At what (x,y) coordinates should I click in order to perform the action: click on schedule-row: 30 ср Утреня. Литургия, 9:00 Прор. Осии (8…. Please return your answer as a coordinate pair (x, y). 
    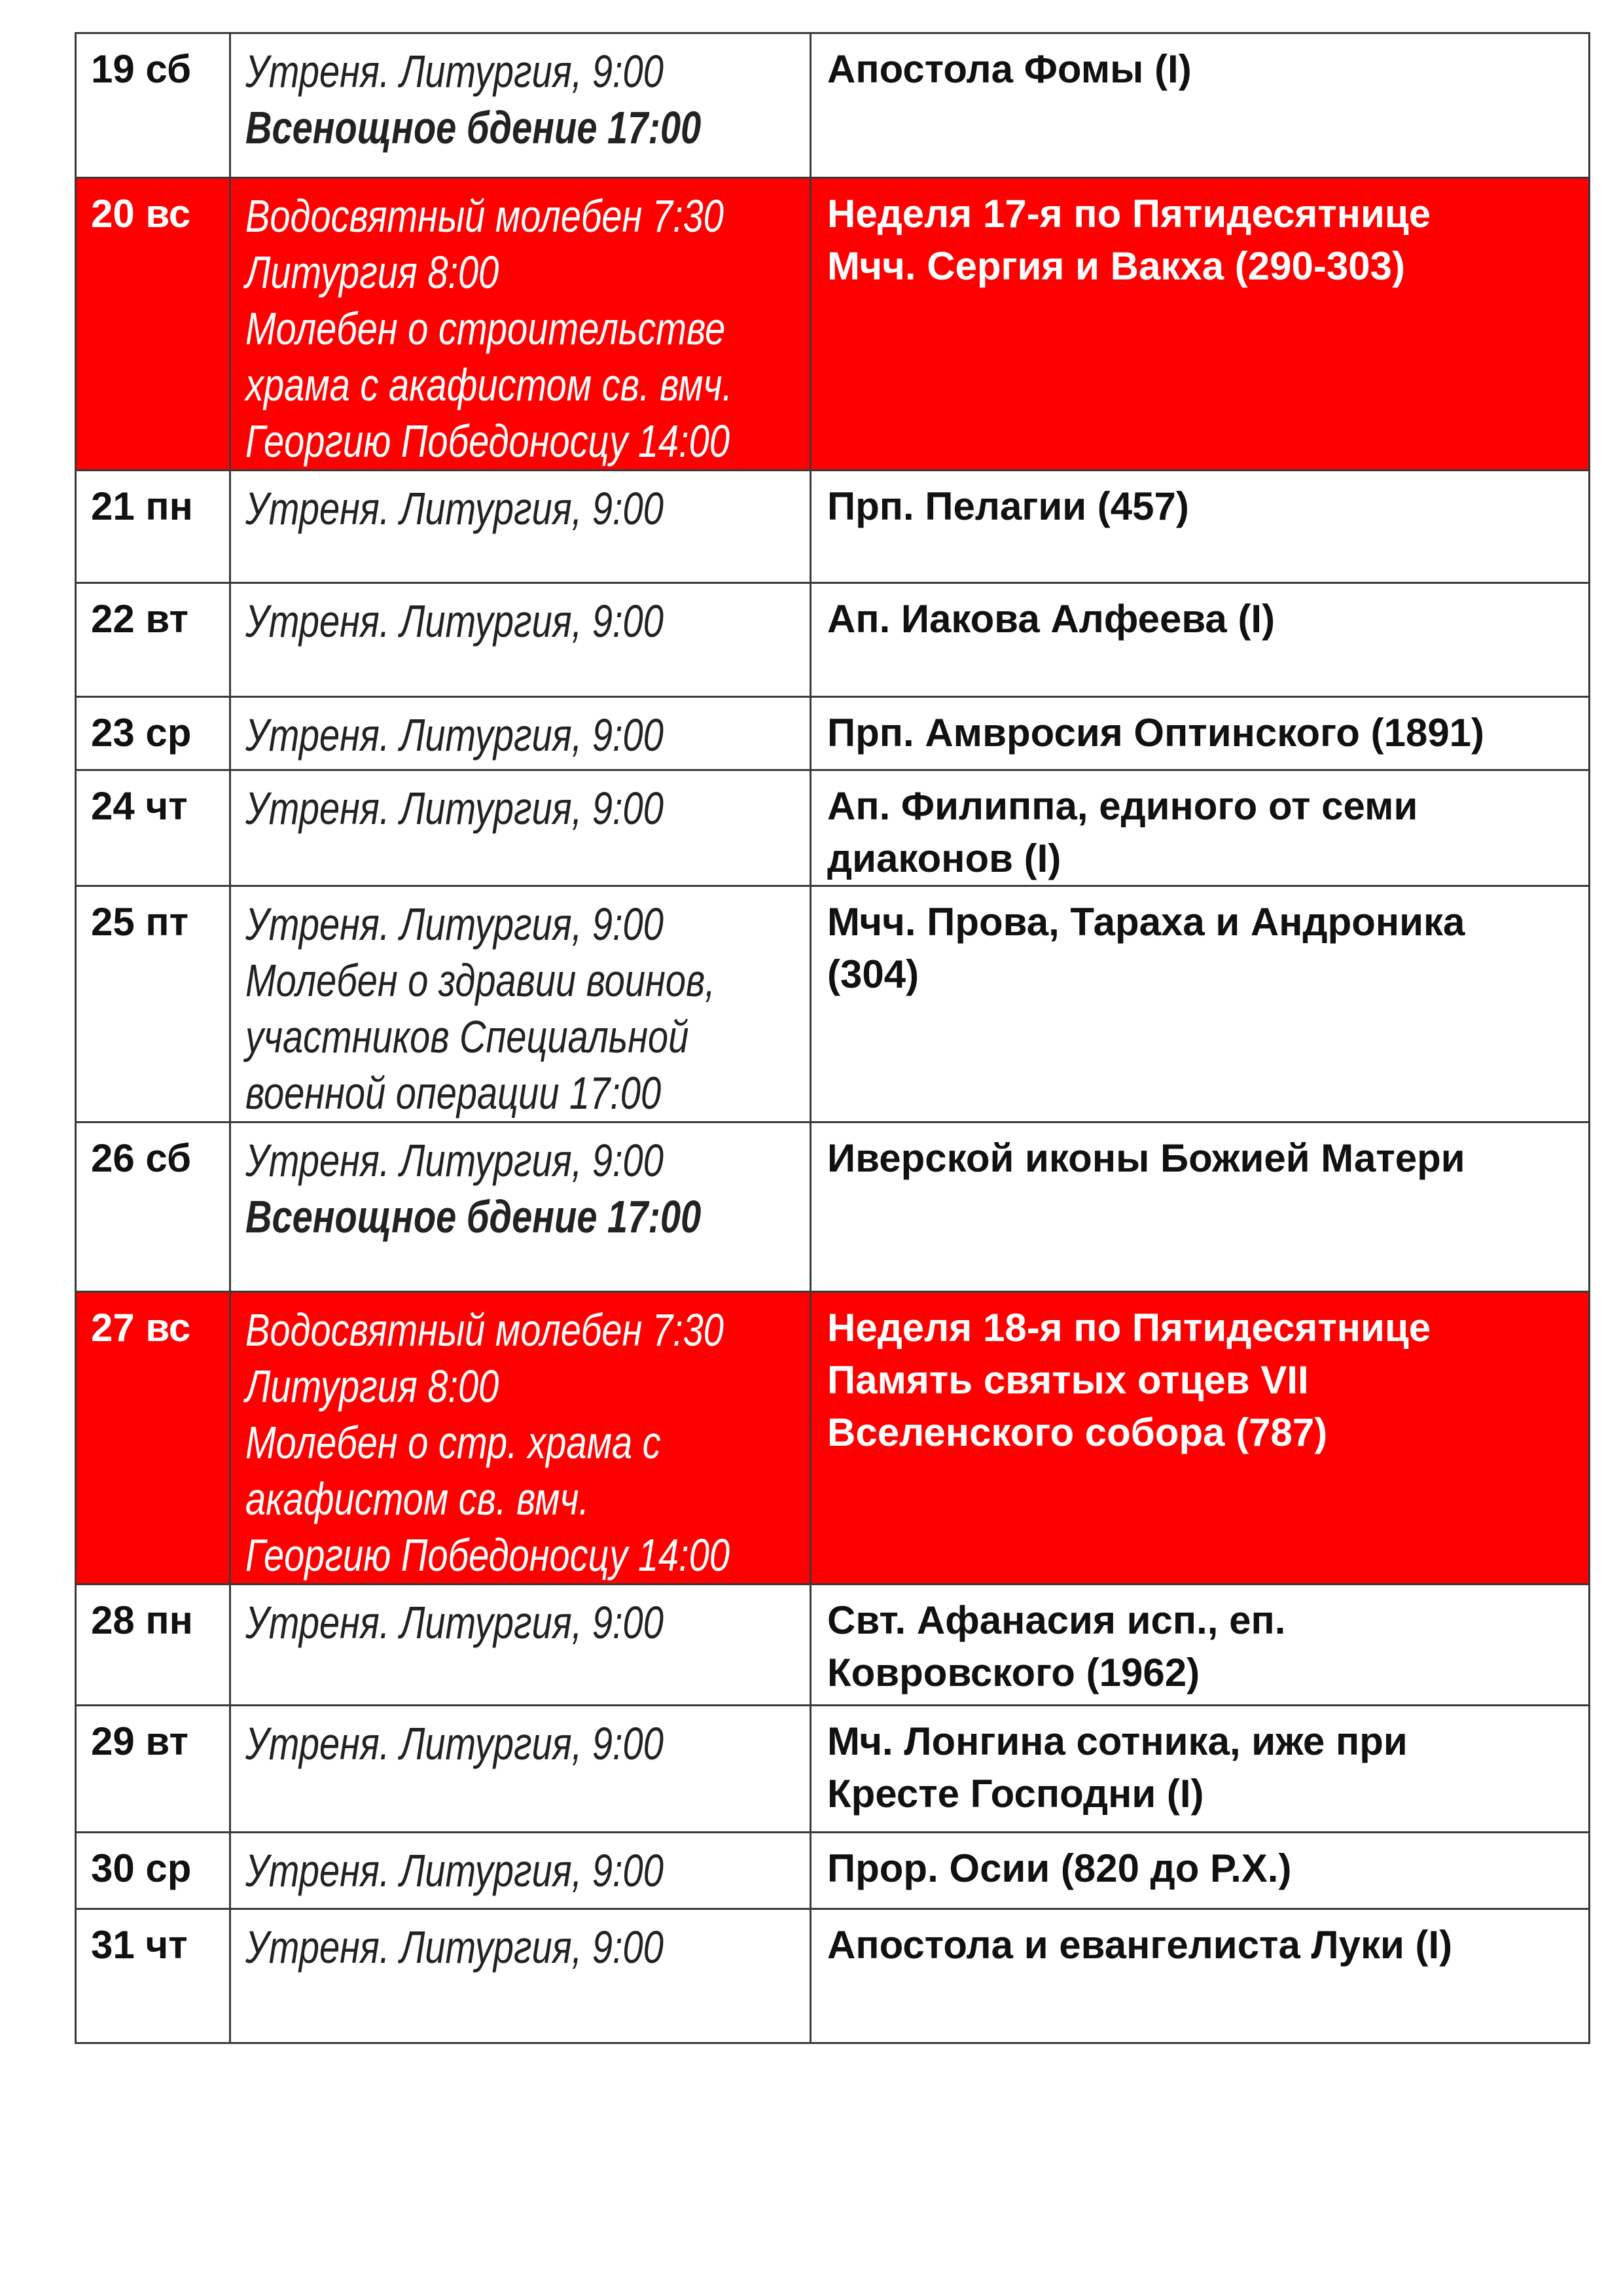
    Looking at the image, I should click on (832, 1870).